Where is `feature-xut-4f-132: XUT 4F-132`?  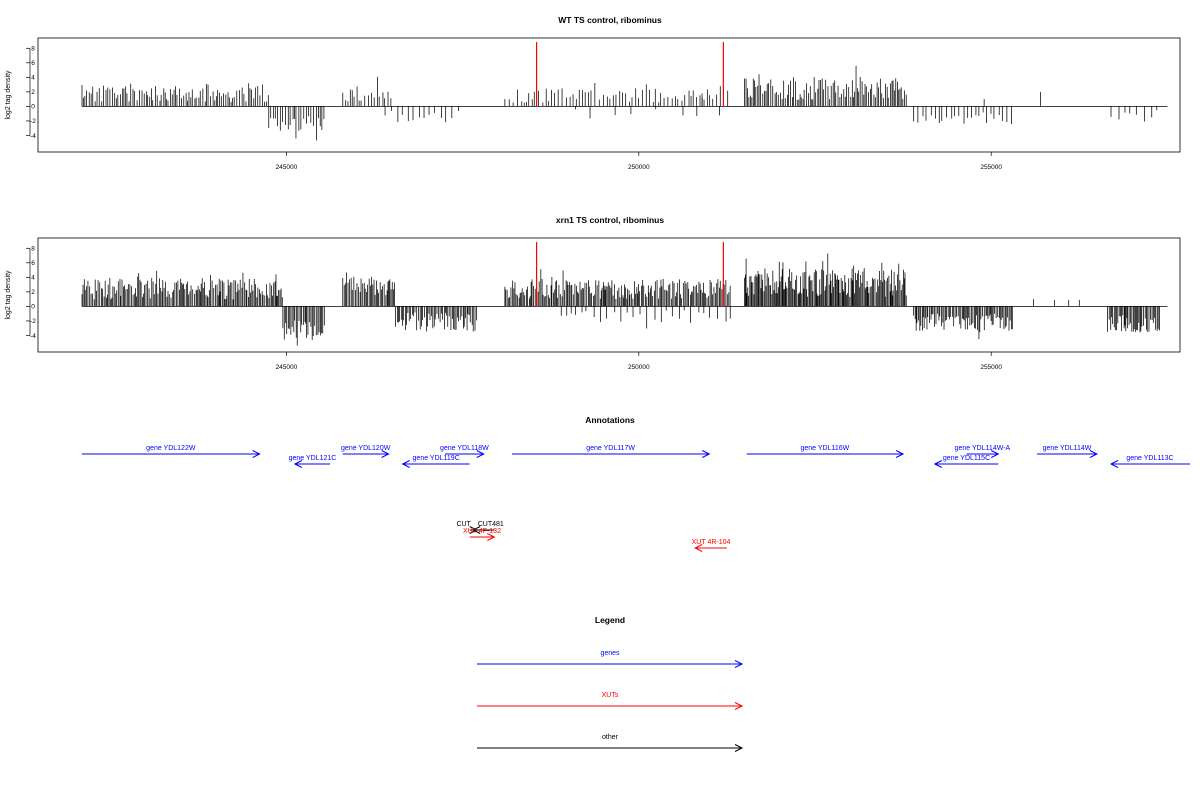
feature-xut-4f-132: XUT 4F-132 is located at coordinates (482, 534).